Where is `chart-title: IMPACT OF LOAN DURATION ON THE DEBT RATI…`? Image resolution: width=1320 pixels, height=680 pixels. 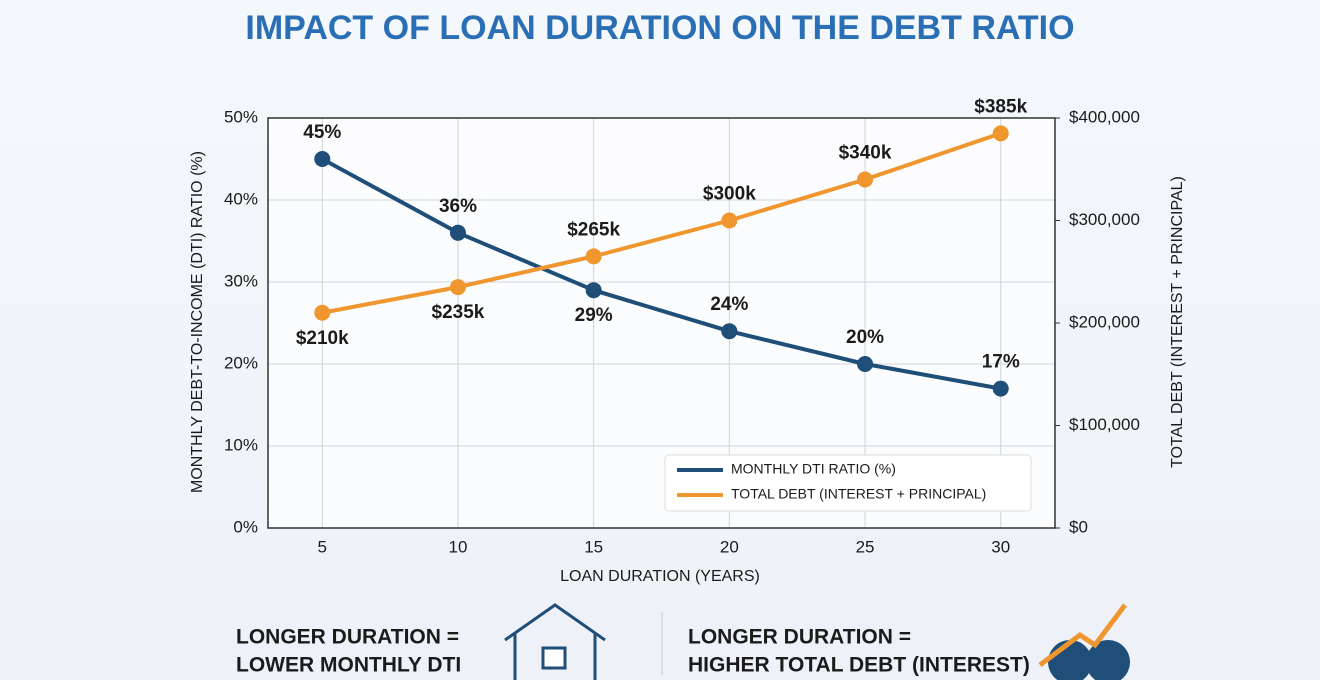
chart-title: IMPACT OF LOAN DURATION ON THE DEBT RATI… is located at coordinates (659, 28).